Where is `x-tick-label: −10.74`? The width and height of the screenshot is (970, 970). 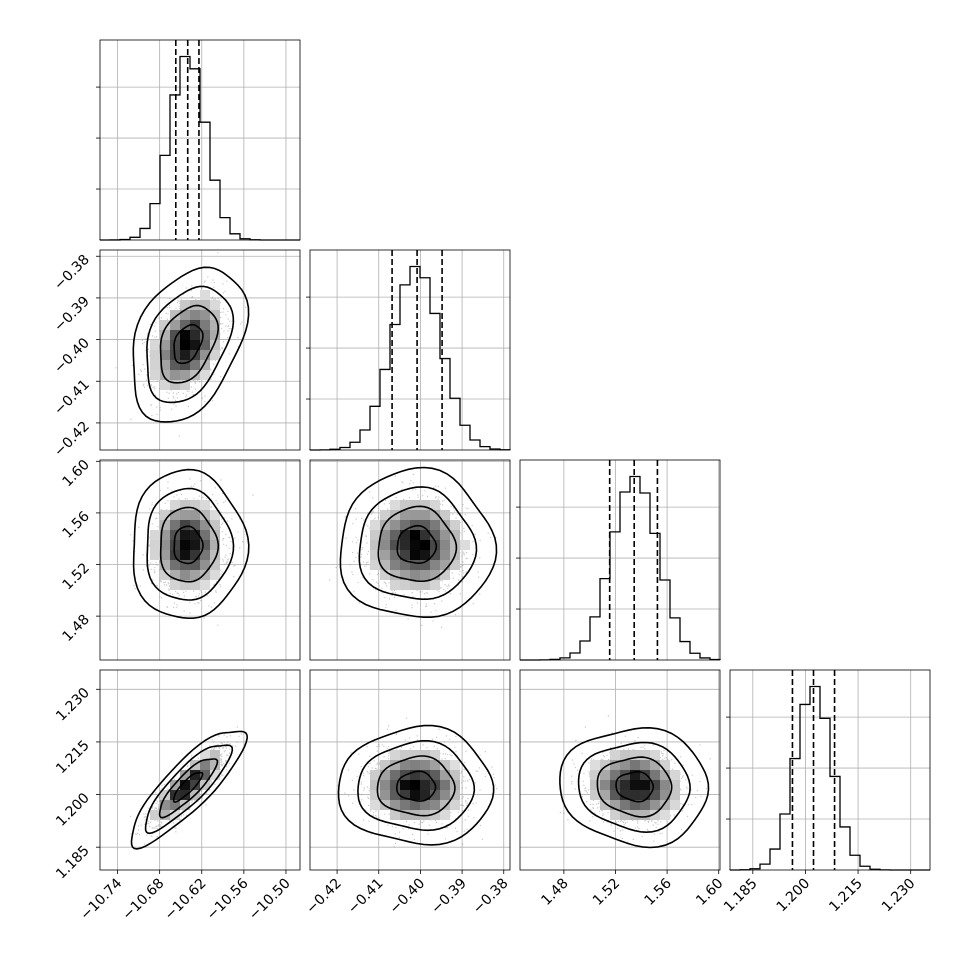 x-tick-label: −10.74 is located at coordinates (101, 899).